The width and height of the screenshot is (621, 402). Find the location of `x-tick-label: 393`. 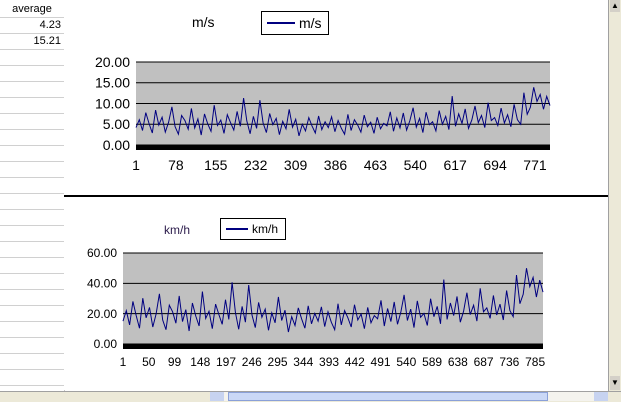

x-tick-label: 393 is located at coordinates (329, 362).